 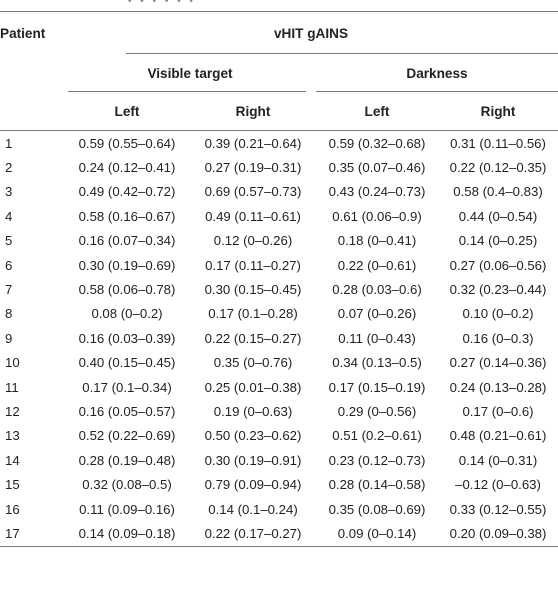 What do you see at coordinates (127, 143) in the screenshot?
I see `visible-left-cell: 0.59 (0.55–0.64)` at bounding box center [127, 143].